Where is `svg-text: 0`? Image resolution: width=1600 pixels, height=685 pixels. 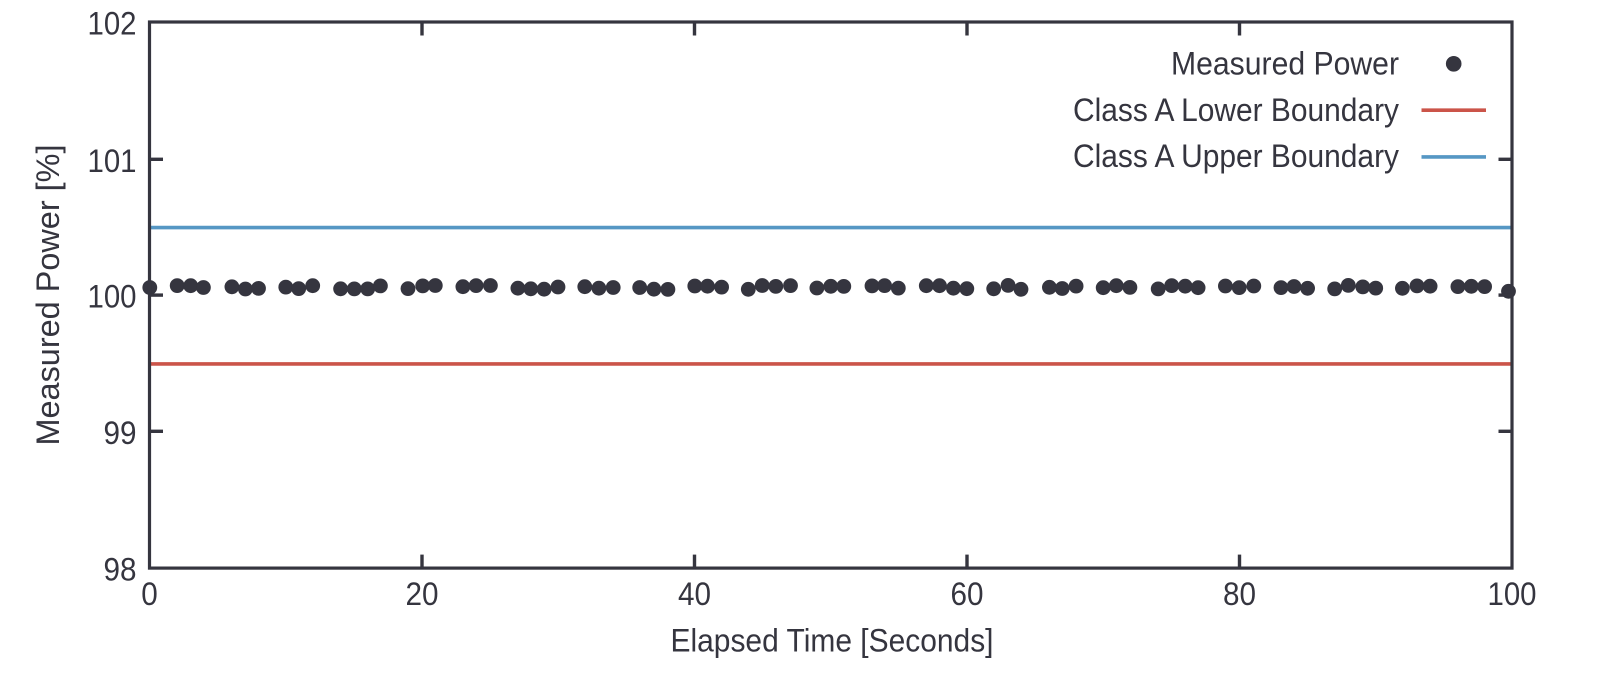 svg-text: 0 is located at coordinates (149, 594).